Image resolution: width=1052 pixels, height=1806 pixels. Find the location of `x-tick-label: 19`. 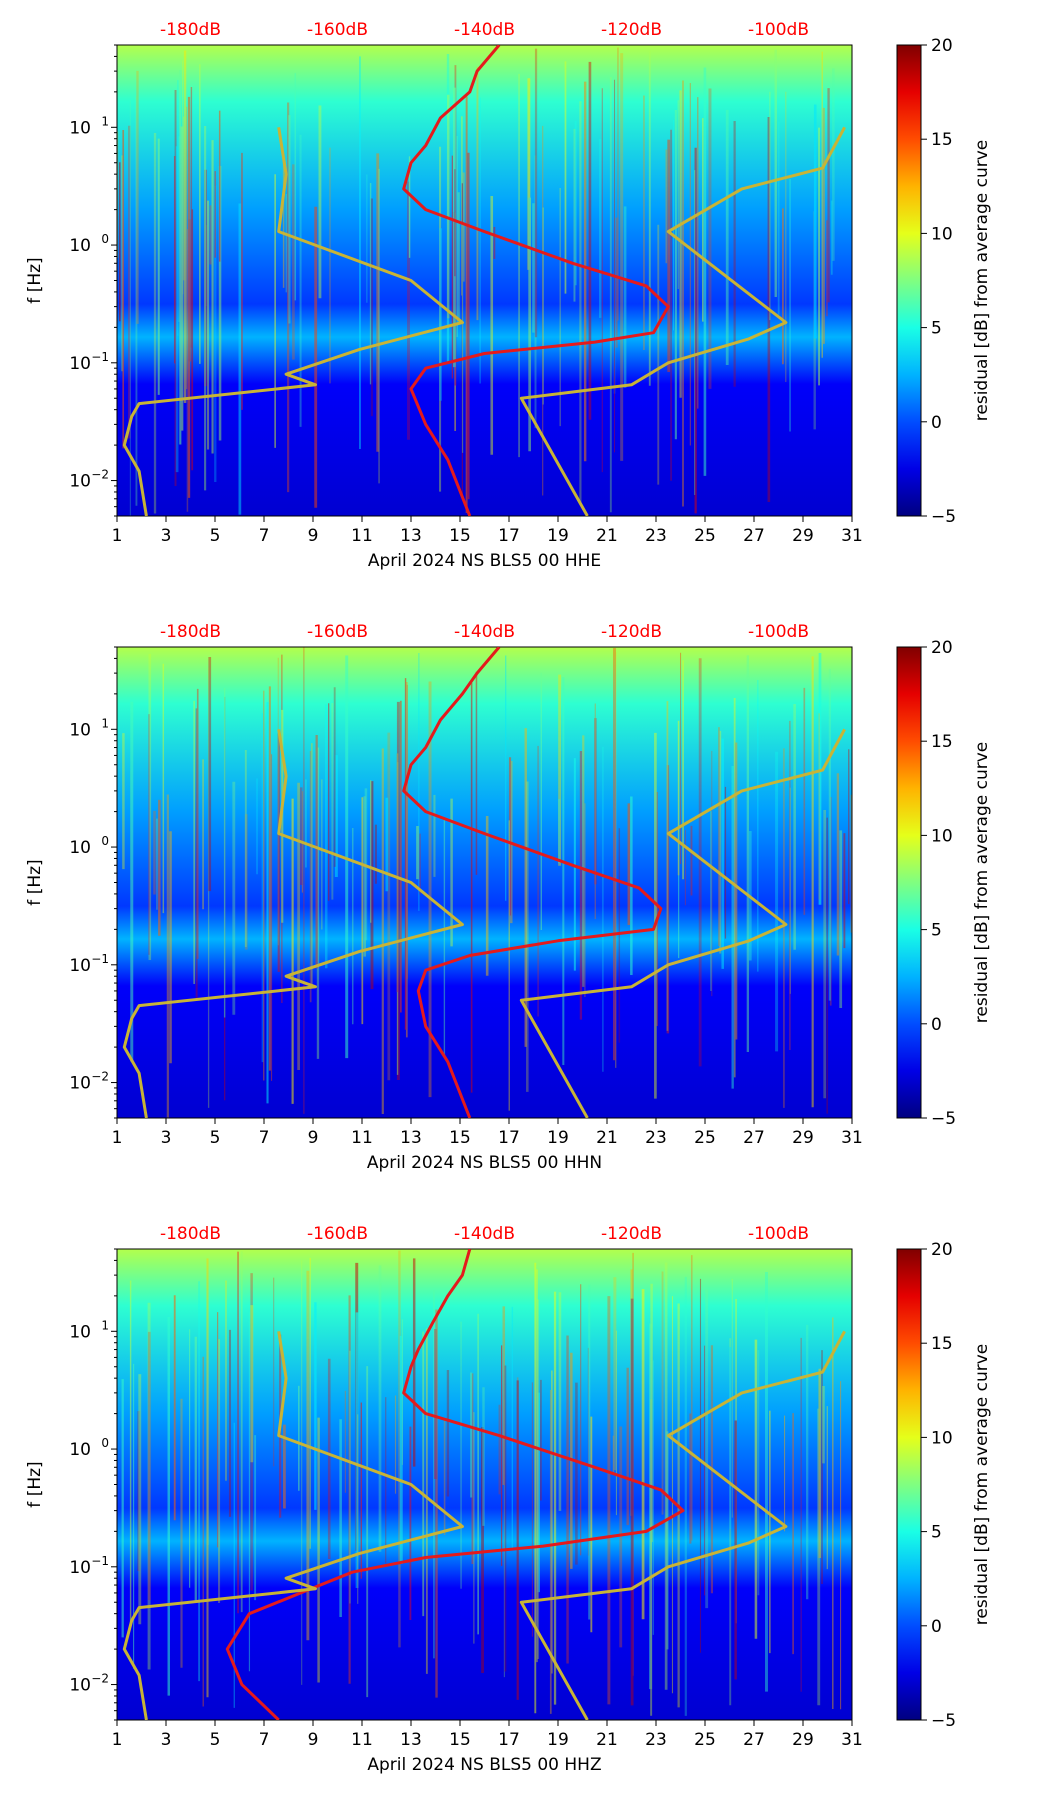

x-tick-label: 19 is located at coordinates (558, 536).